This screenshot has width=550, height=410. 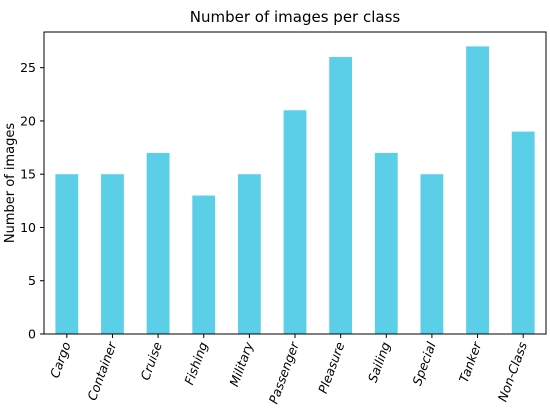 I want to click on x-tick-label: Cruise, so click(x=151, y=361).